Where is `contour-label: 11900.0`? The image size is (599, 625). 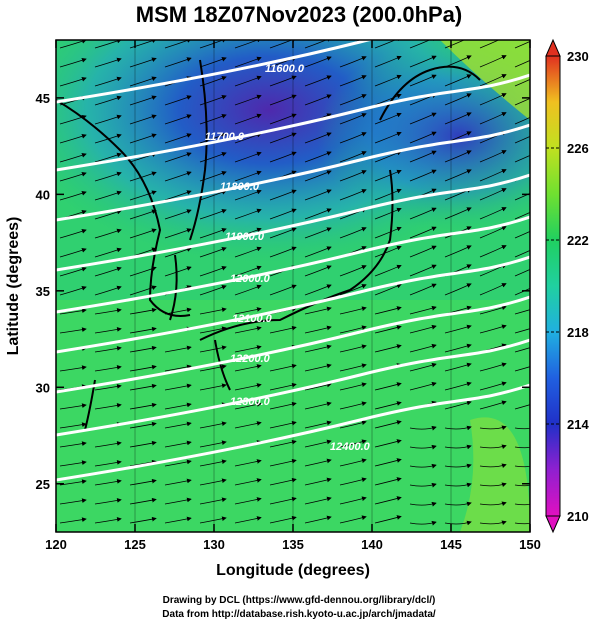 contour-label: 11900.0 is located at coordinates (245, 237).